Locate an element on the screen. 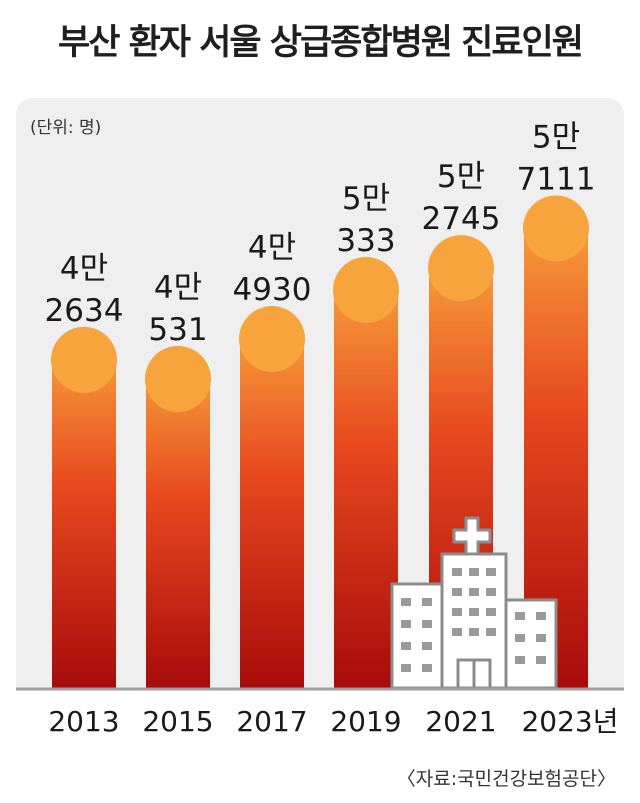 The width and height of the screenshot is (640, 803). data-label: 4930 is located at coordinates (272, 290).